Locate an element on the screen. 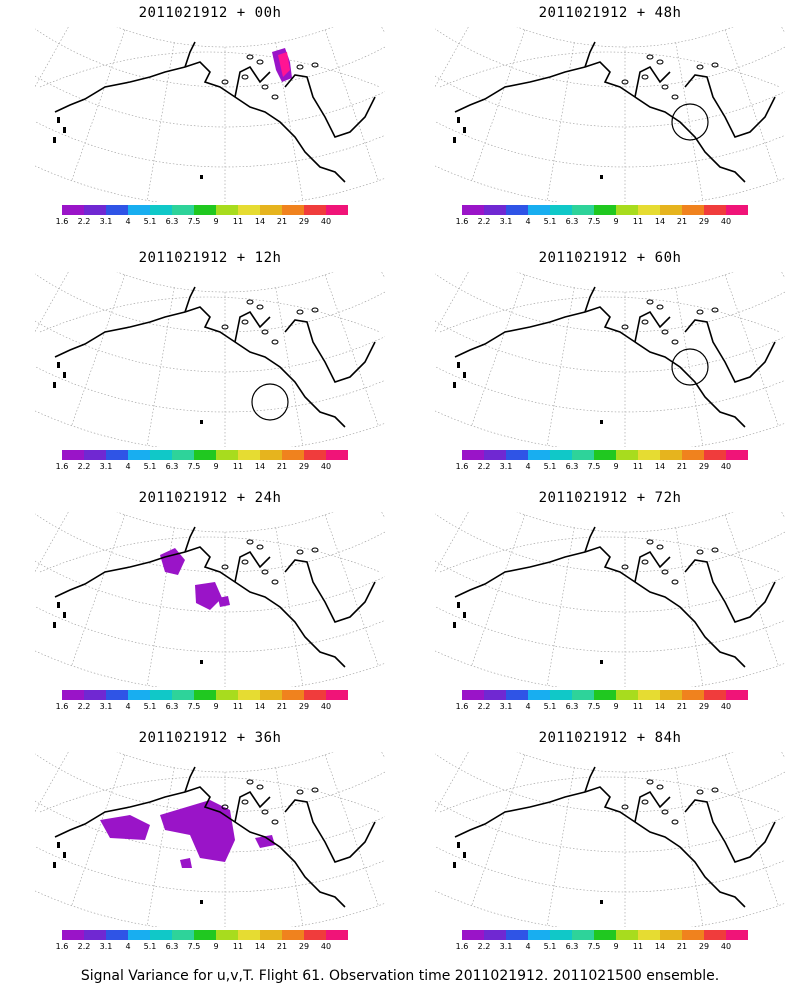  colorbar-tick-label: 9 is located at coordinates (616, 466).